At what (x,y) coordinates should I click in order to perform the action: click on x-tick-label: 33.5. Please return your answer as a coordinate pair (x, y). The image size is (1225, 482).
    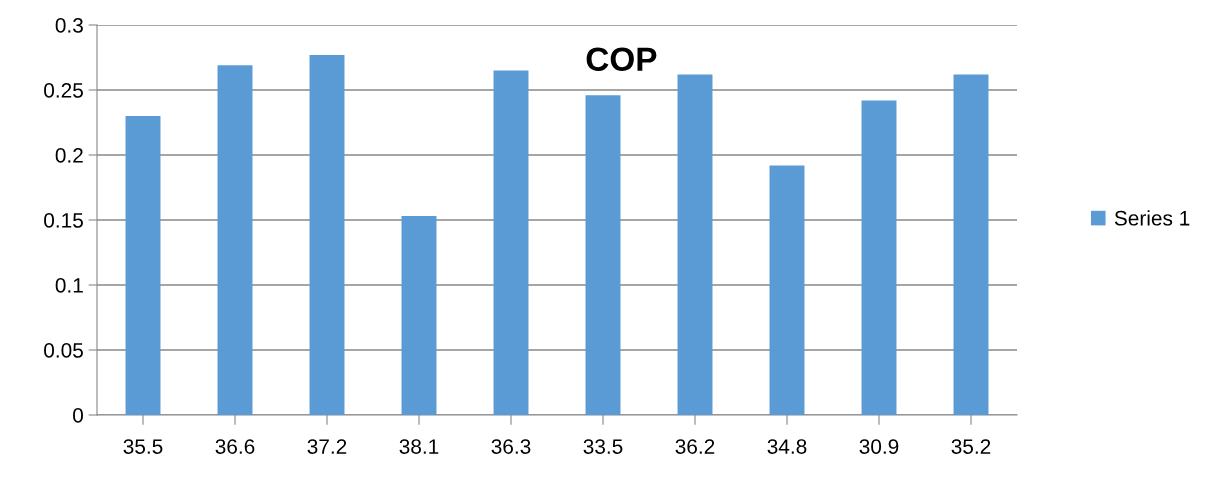
    Looking at the image, I should click on (603, 446).